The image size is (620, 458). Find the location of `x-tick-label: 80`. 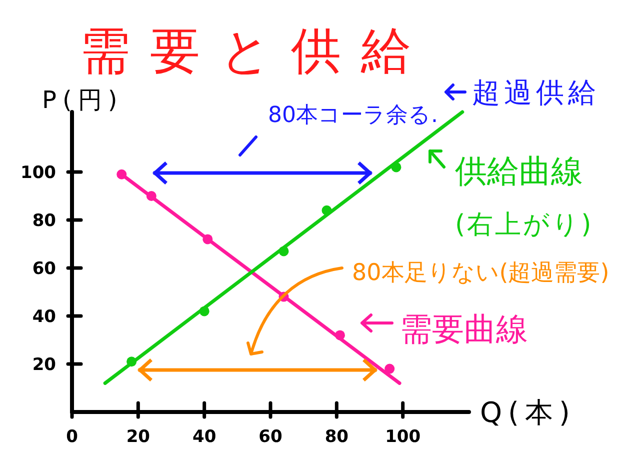

x-tick-label: 80 is located at coordinates (336, 437).